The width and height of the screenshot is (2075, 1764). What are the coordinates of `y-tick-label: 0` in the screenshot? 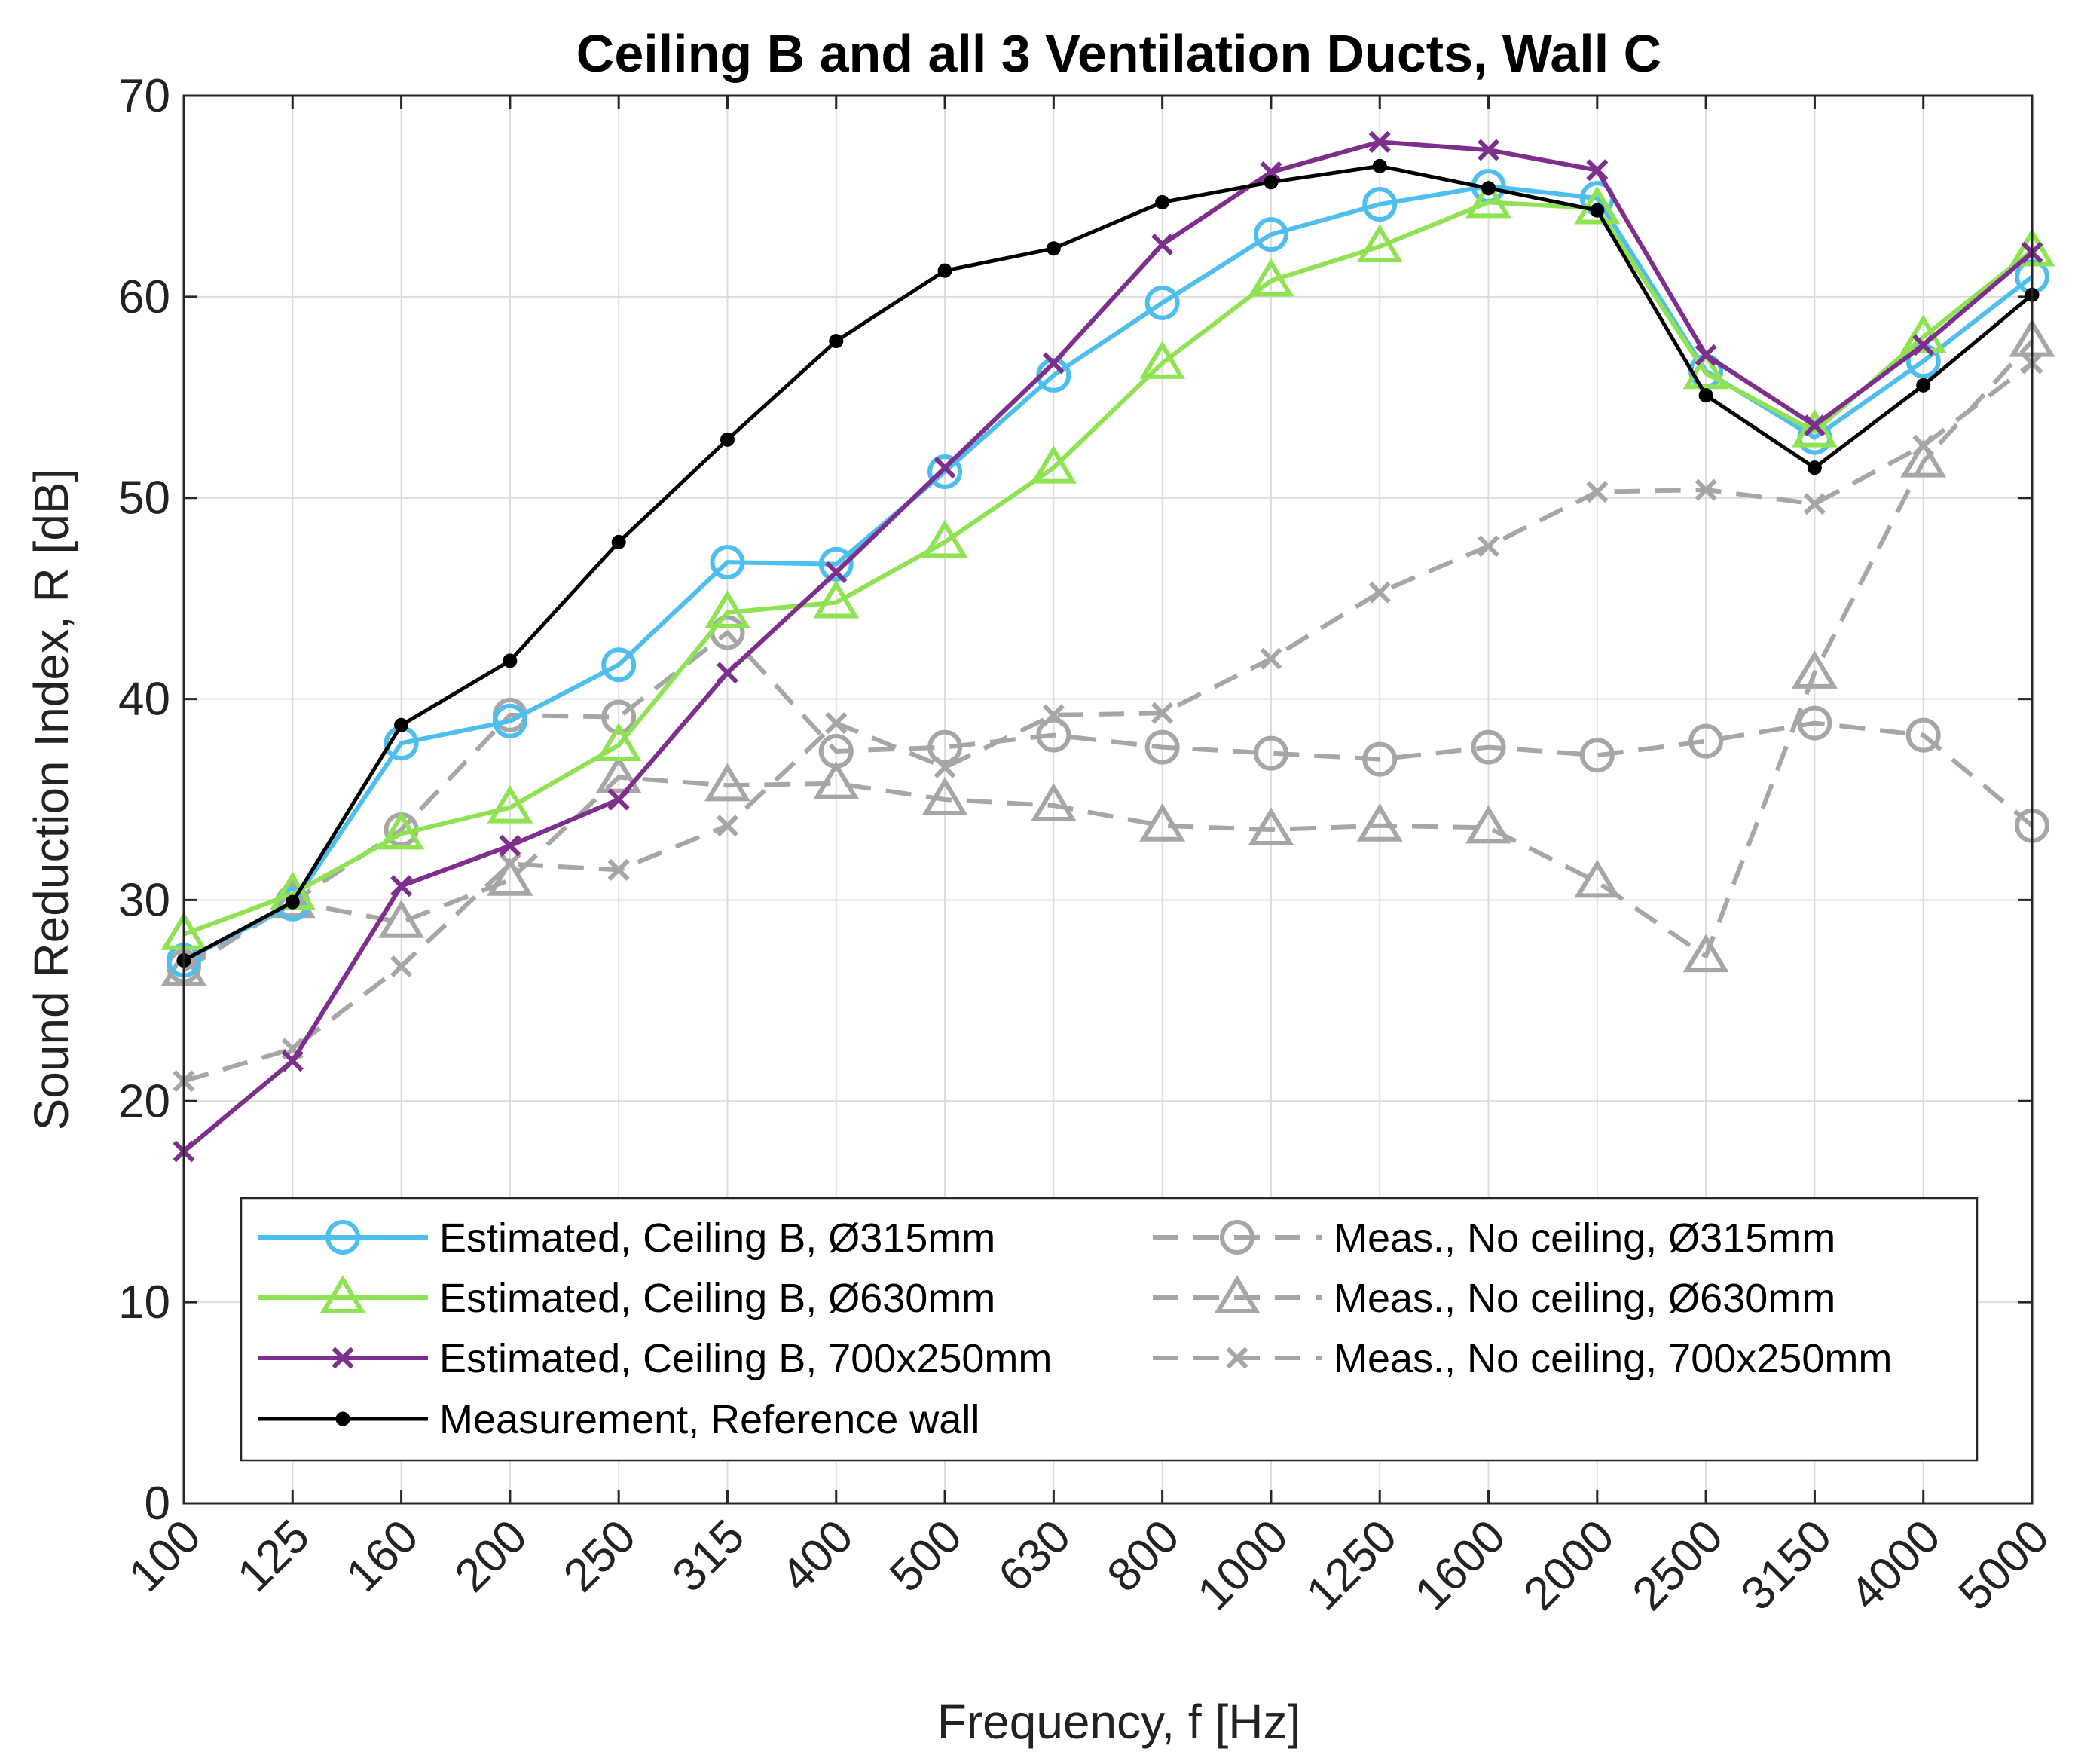 It's located at (157, 1504).